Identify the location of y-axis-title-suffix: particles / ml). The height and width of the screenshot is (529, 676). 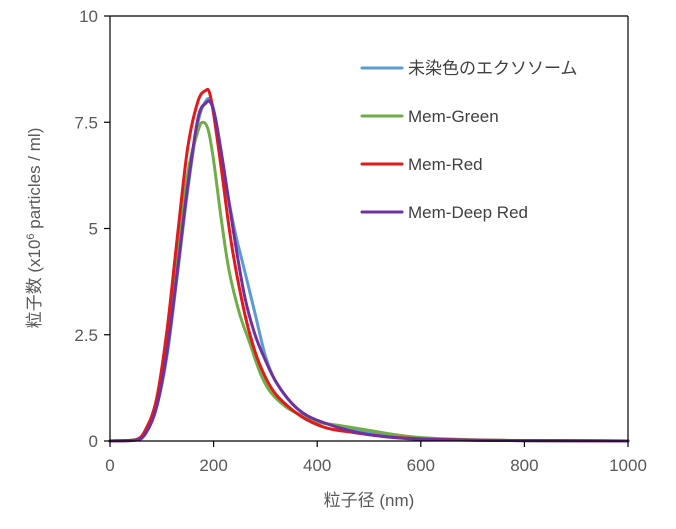
(34, 181).